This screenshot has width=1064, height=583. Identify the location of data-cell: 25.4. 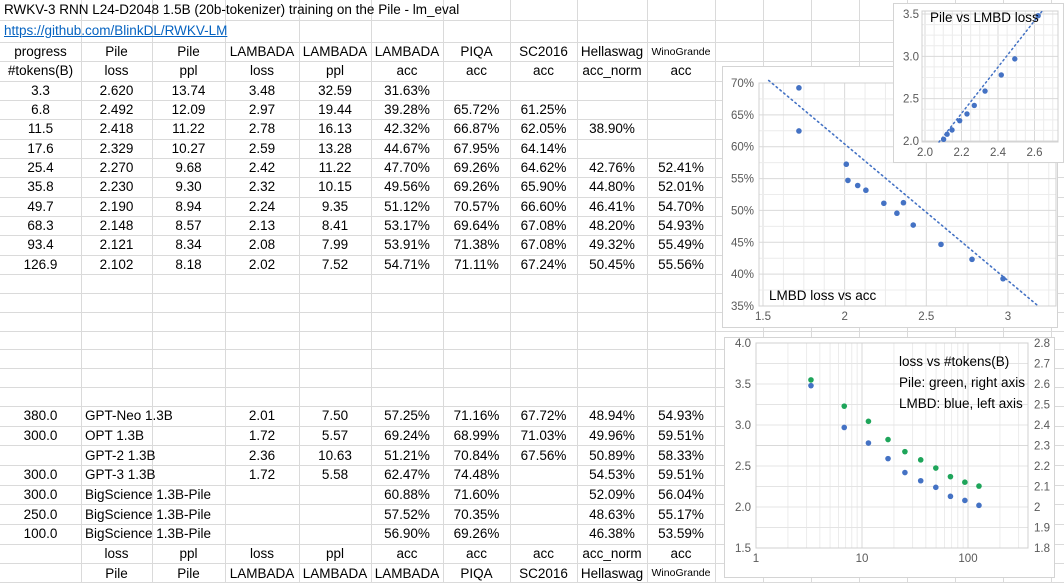
(40, 168).